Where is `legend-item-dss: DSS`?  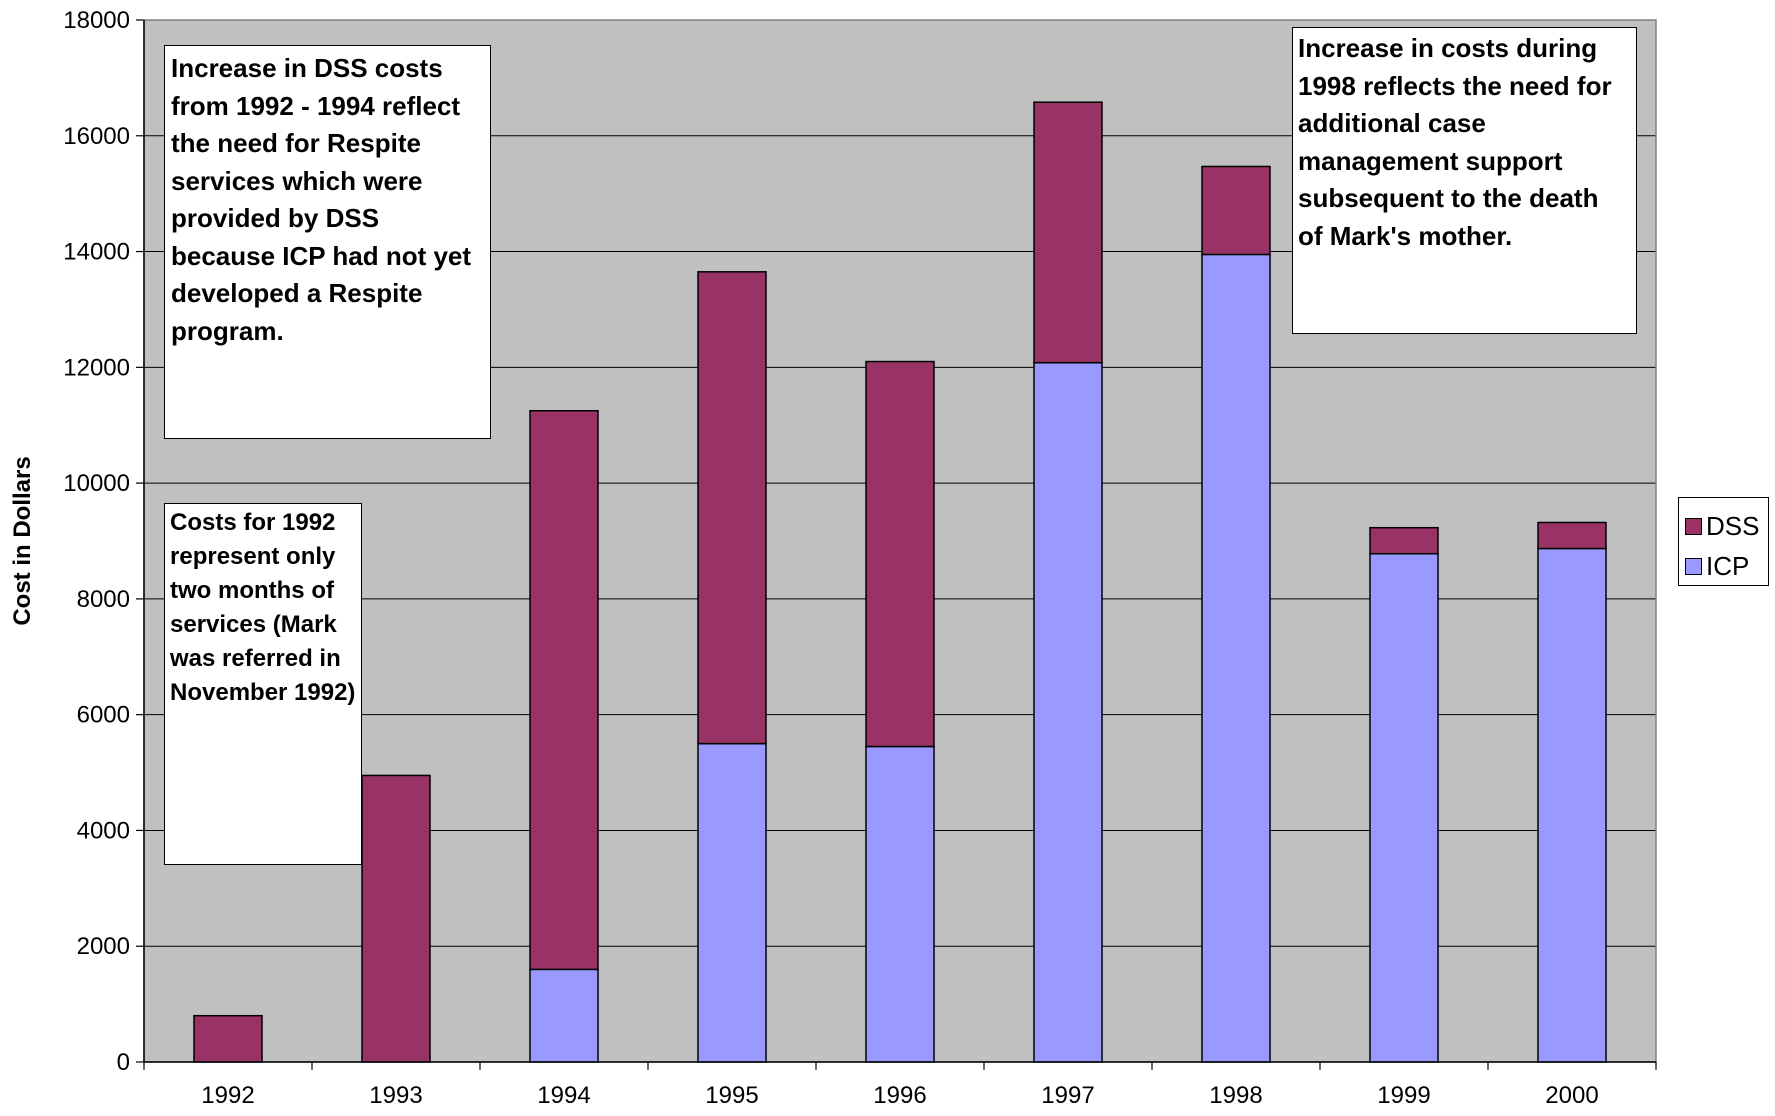
legend-item-dss: DSS is located at coordinates (1726, 526).